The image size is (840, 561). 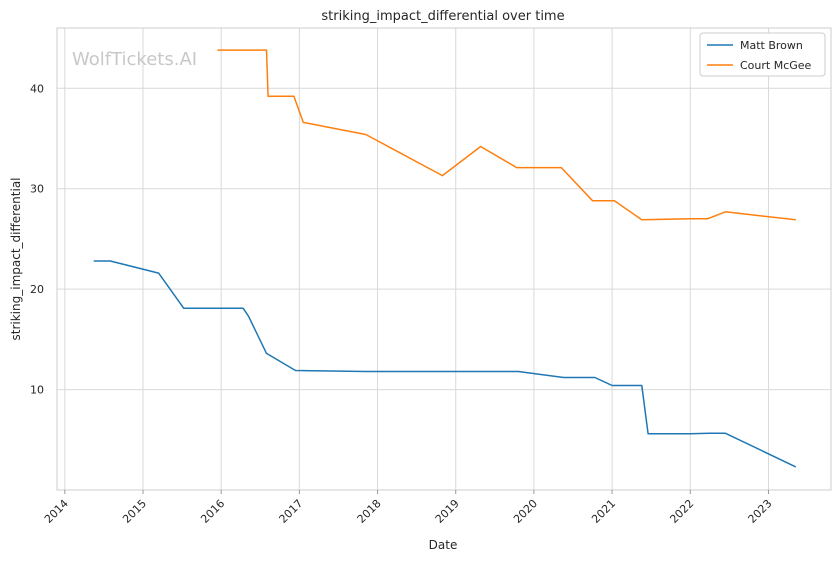 What do you see at coordinates (16, 258) in the screenshot?
I see `y-axis-label: striking_impact_differential` at bounding box center [16, 258].